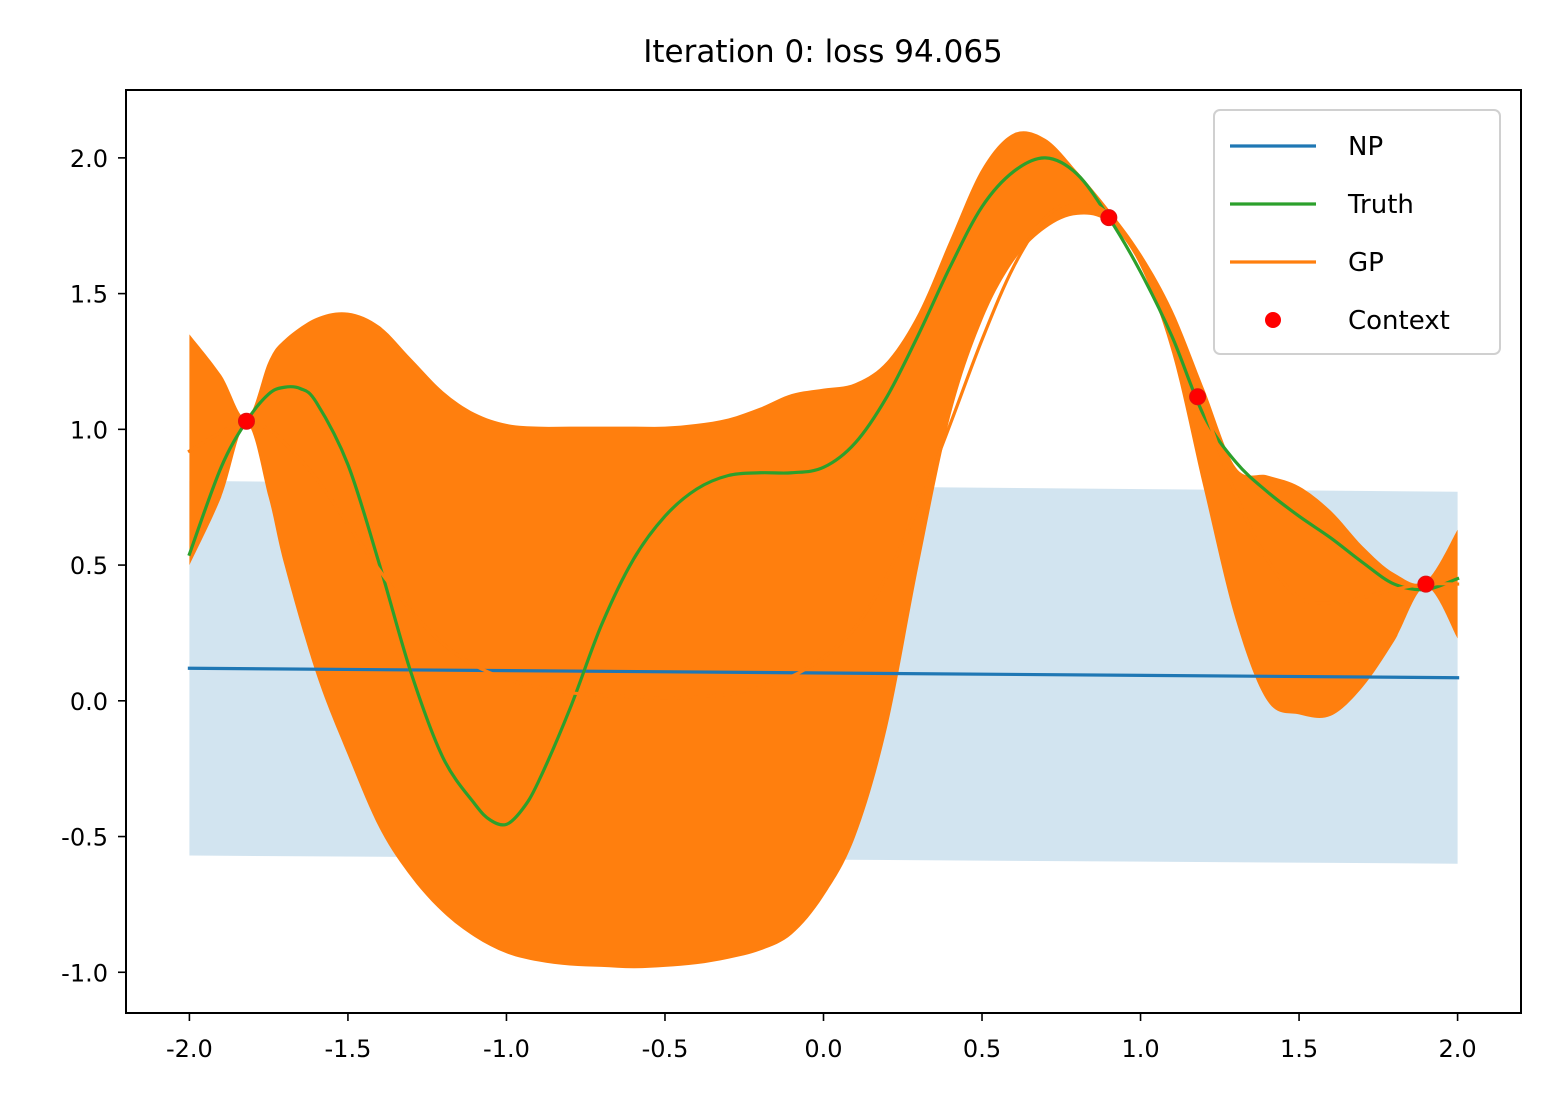 The height and width of the screenshot is (1110, 1551). I want to click on legend-item-context: Context, so click(1357, 321).